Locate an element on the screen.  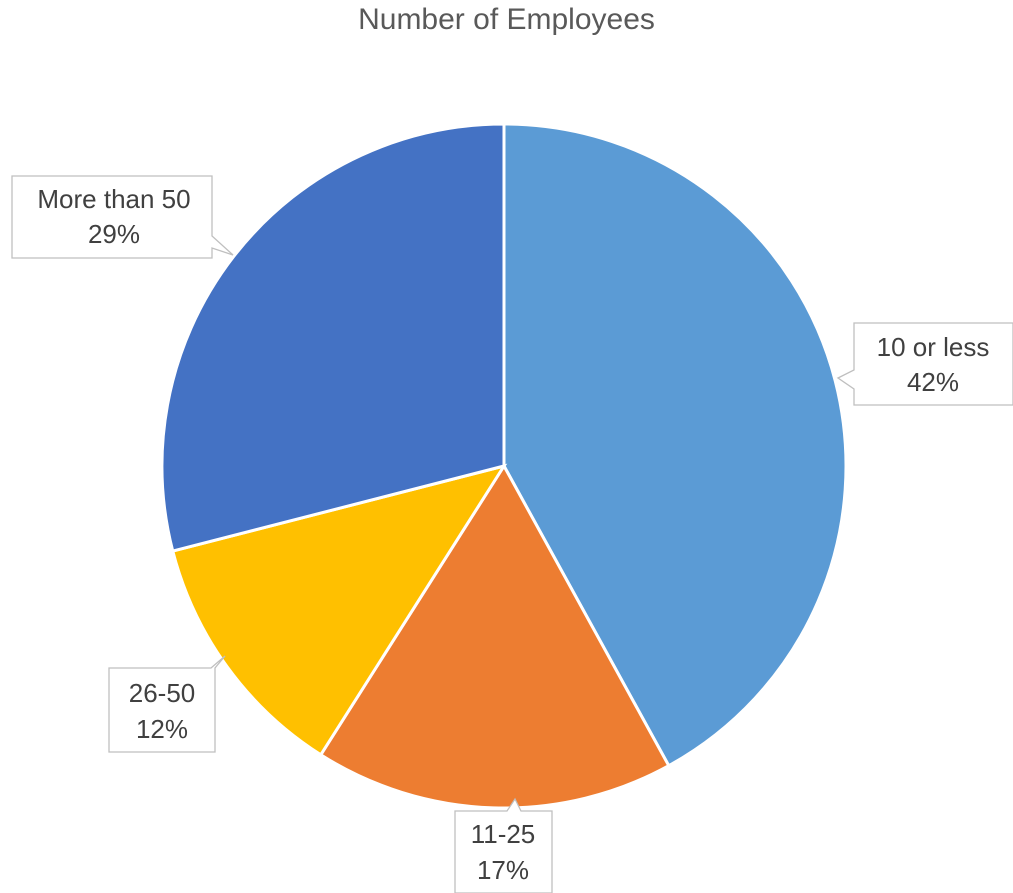
slice-value-label: 17% is located at coordinates (503, 870).